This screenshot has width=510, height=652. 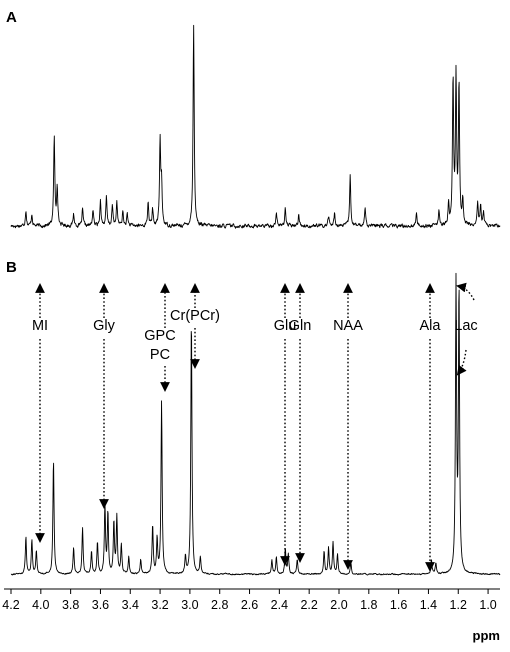 I want to click on annotation-ala-label: Ala, so click(x=431, y=326).